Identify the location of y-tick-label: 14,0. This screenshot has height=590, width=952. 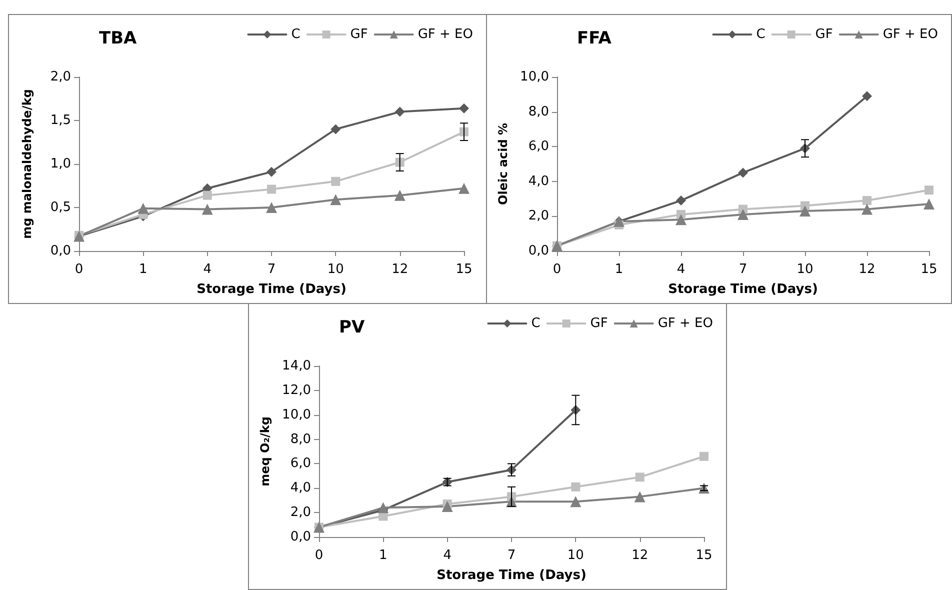
(296, 366).